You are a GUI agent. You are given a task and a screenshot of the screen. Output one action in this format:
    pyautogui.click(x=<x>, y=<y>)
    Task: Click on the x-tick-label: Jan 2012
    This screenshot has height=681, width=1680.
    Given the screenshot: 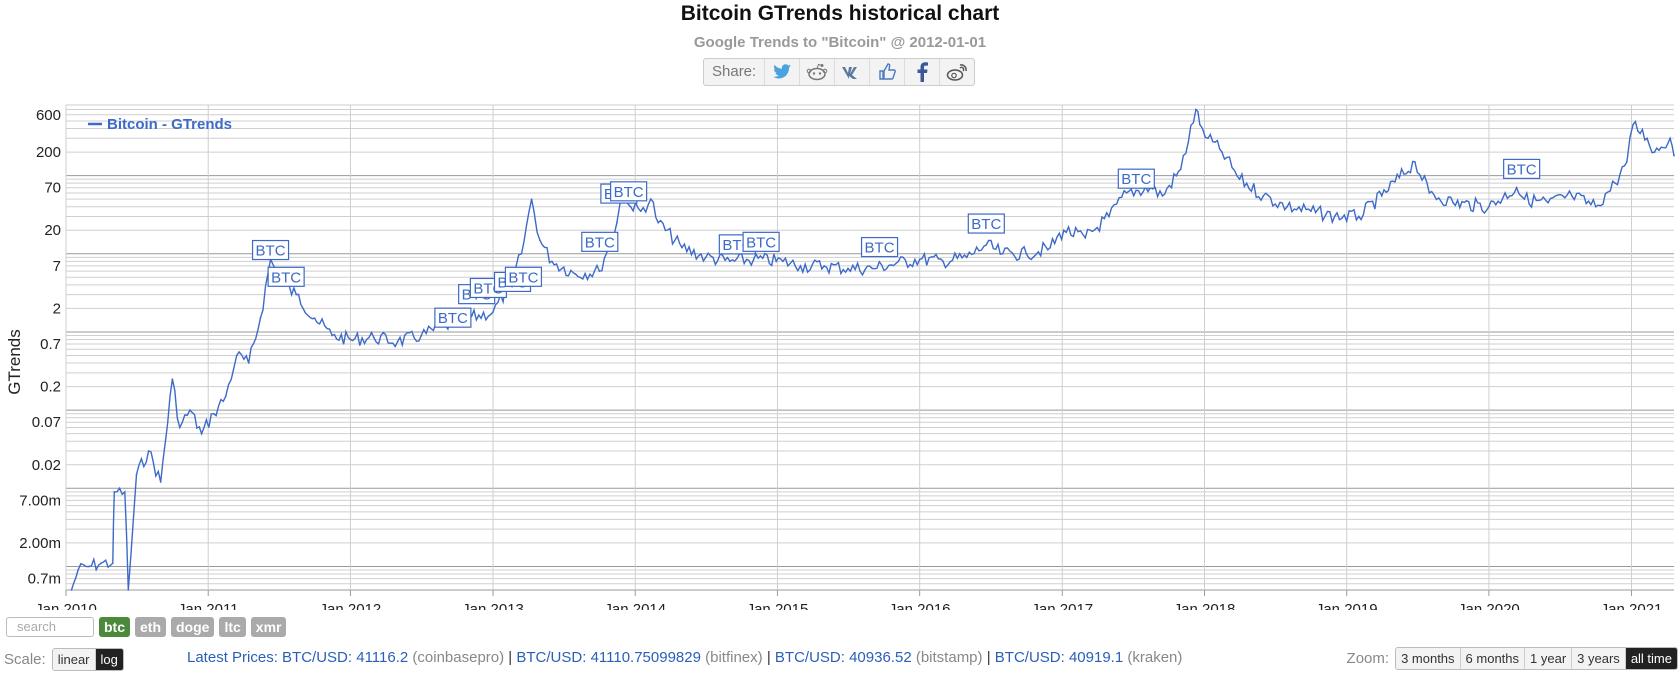 What is the action you would take?
    pyautogui.click(x=351, y=605)
    